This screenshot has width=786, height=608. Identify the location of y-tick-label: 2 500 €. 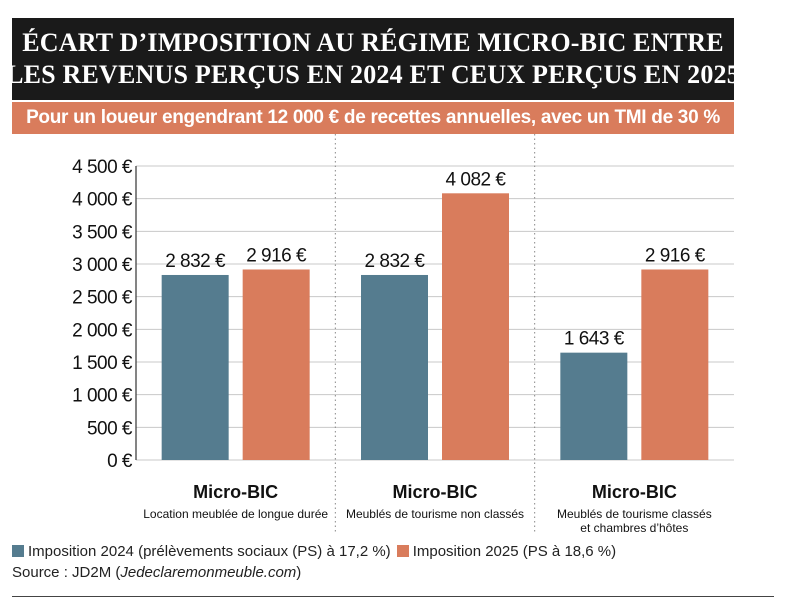
(102, 298).